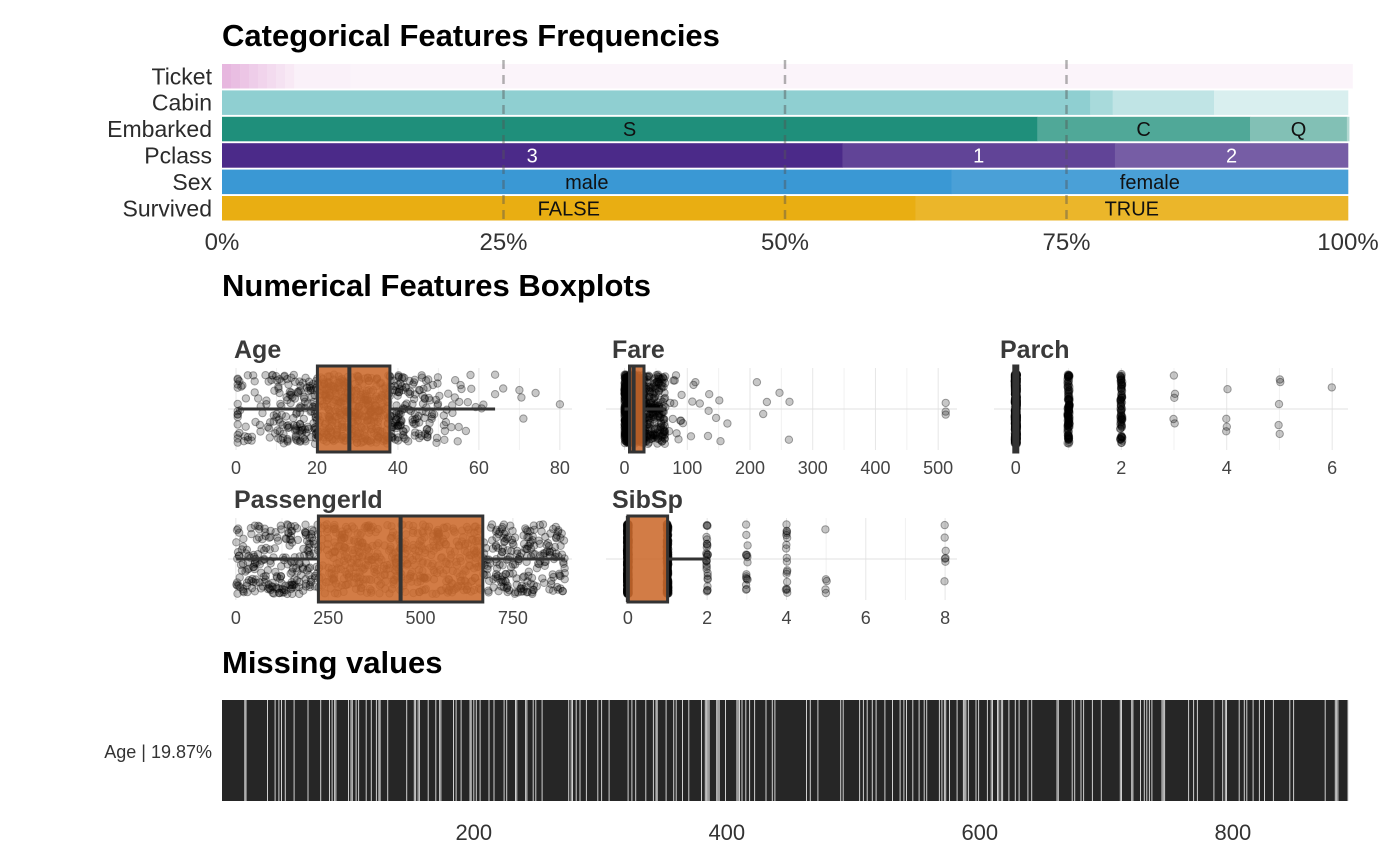 The image size is (1400, 866). I want to click on tick-label: 2, so click(1121, 468).